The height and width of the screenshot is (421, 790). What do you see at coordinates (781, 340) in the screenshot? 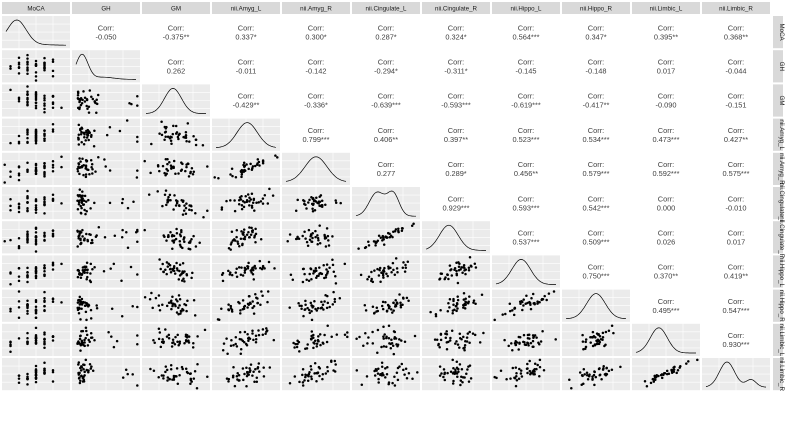
I see `row-label: nii.Limbic_L` at bounding box center [781, 340].